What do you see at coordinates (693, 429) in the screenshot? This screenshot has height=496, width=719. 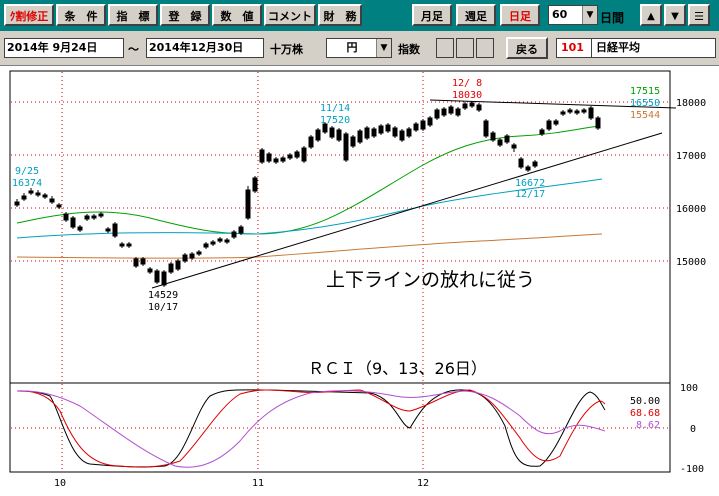 I see `rci-y-tick-0: 0` at bounding box center [693, 429].